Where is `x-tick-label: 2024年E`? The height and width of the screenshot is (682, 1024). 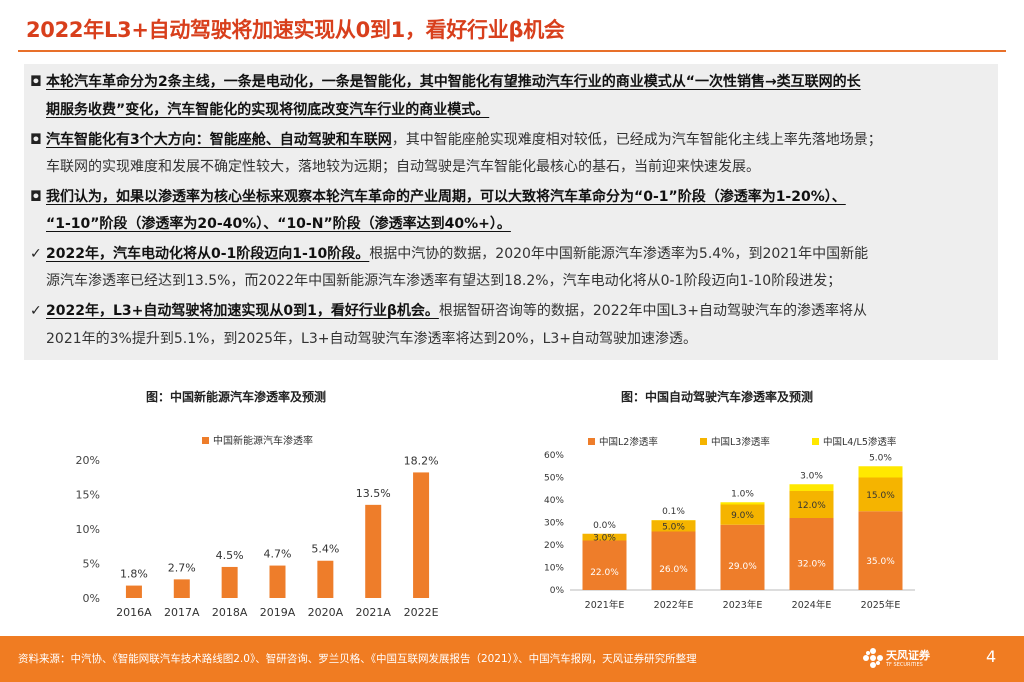
x-tick-label: 2024年E is located at coordinates (812, 605).